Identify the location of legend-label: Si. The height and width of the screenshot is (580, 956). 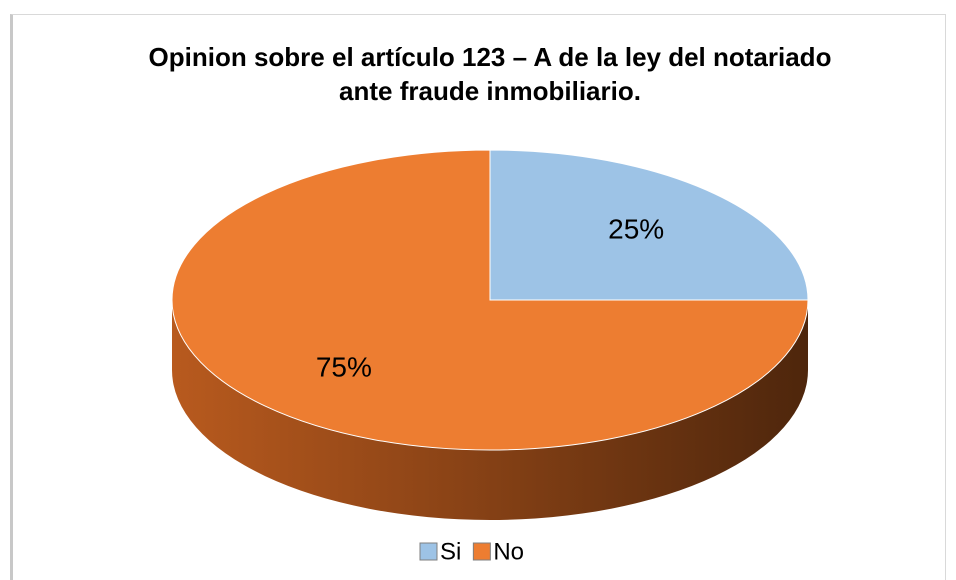
(450, 551).